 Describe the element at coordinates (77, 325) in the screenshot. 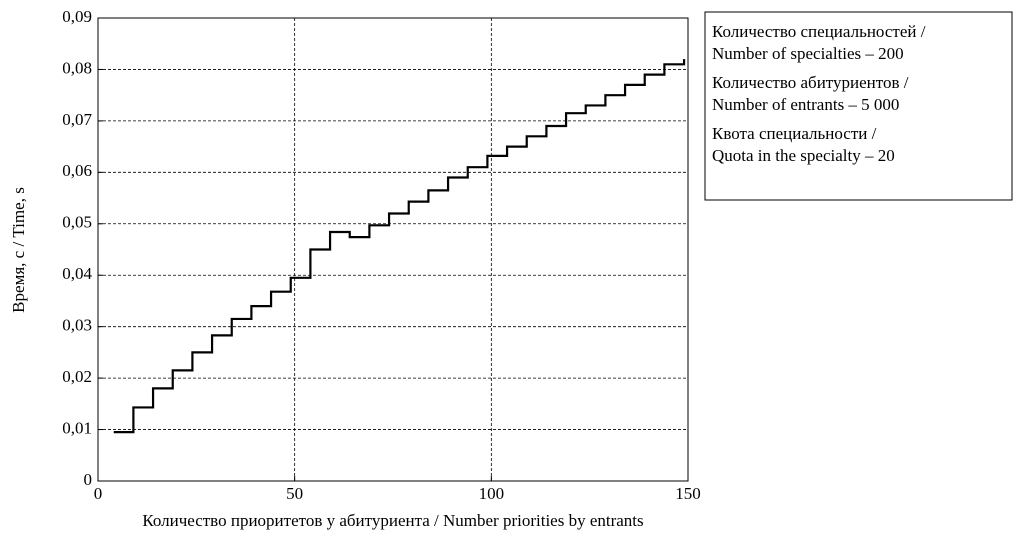

I see `y-tick-label: 0,03` at that location.